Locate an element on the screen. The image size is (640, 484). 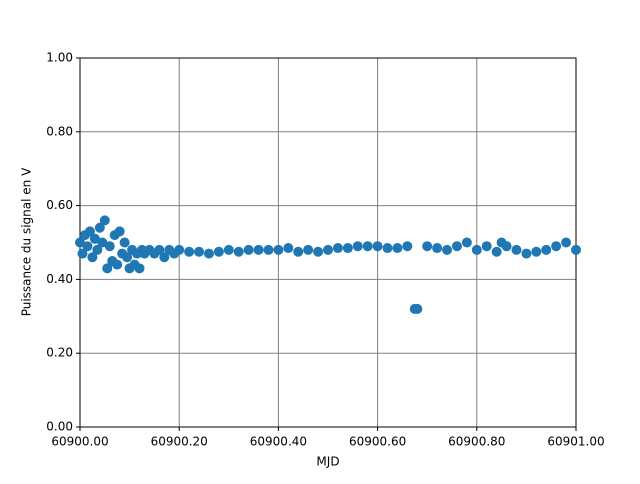
x-tick-label: 60900.80 is located at coordinates (476, 442).